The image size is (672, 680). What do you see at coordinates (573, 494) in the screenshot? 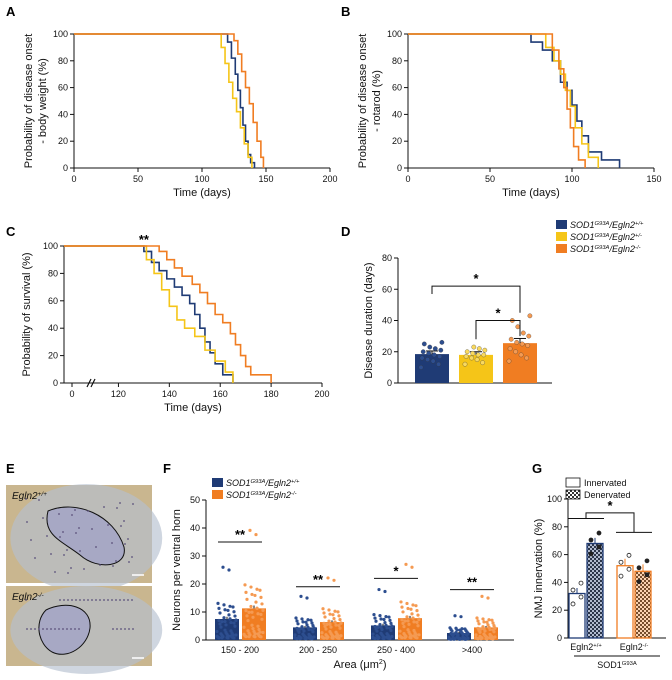
I see `legend-swatch-denervated` at bounding box center [573, 494].